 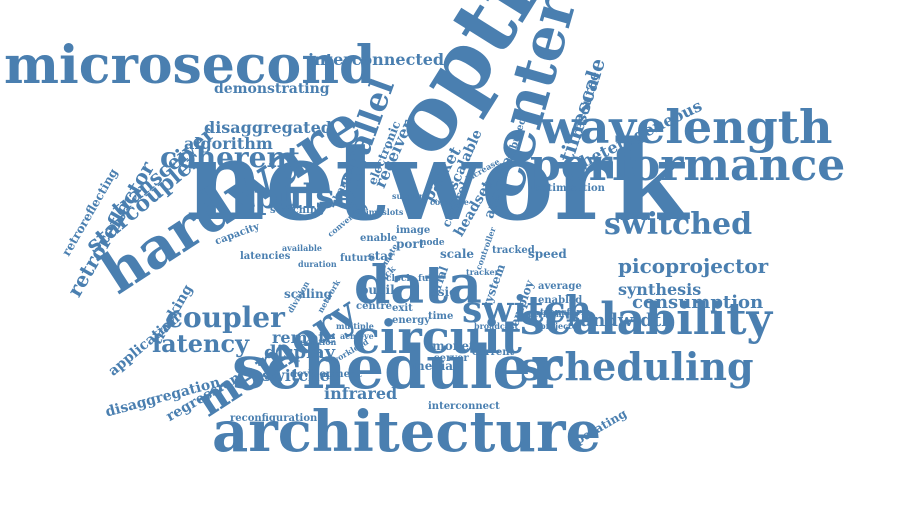 I want to click on cloud-word: display, so click(x=300, y=352).